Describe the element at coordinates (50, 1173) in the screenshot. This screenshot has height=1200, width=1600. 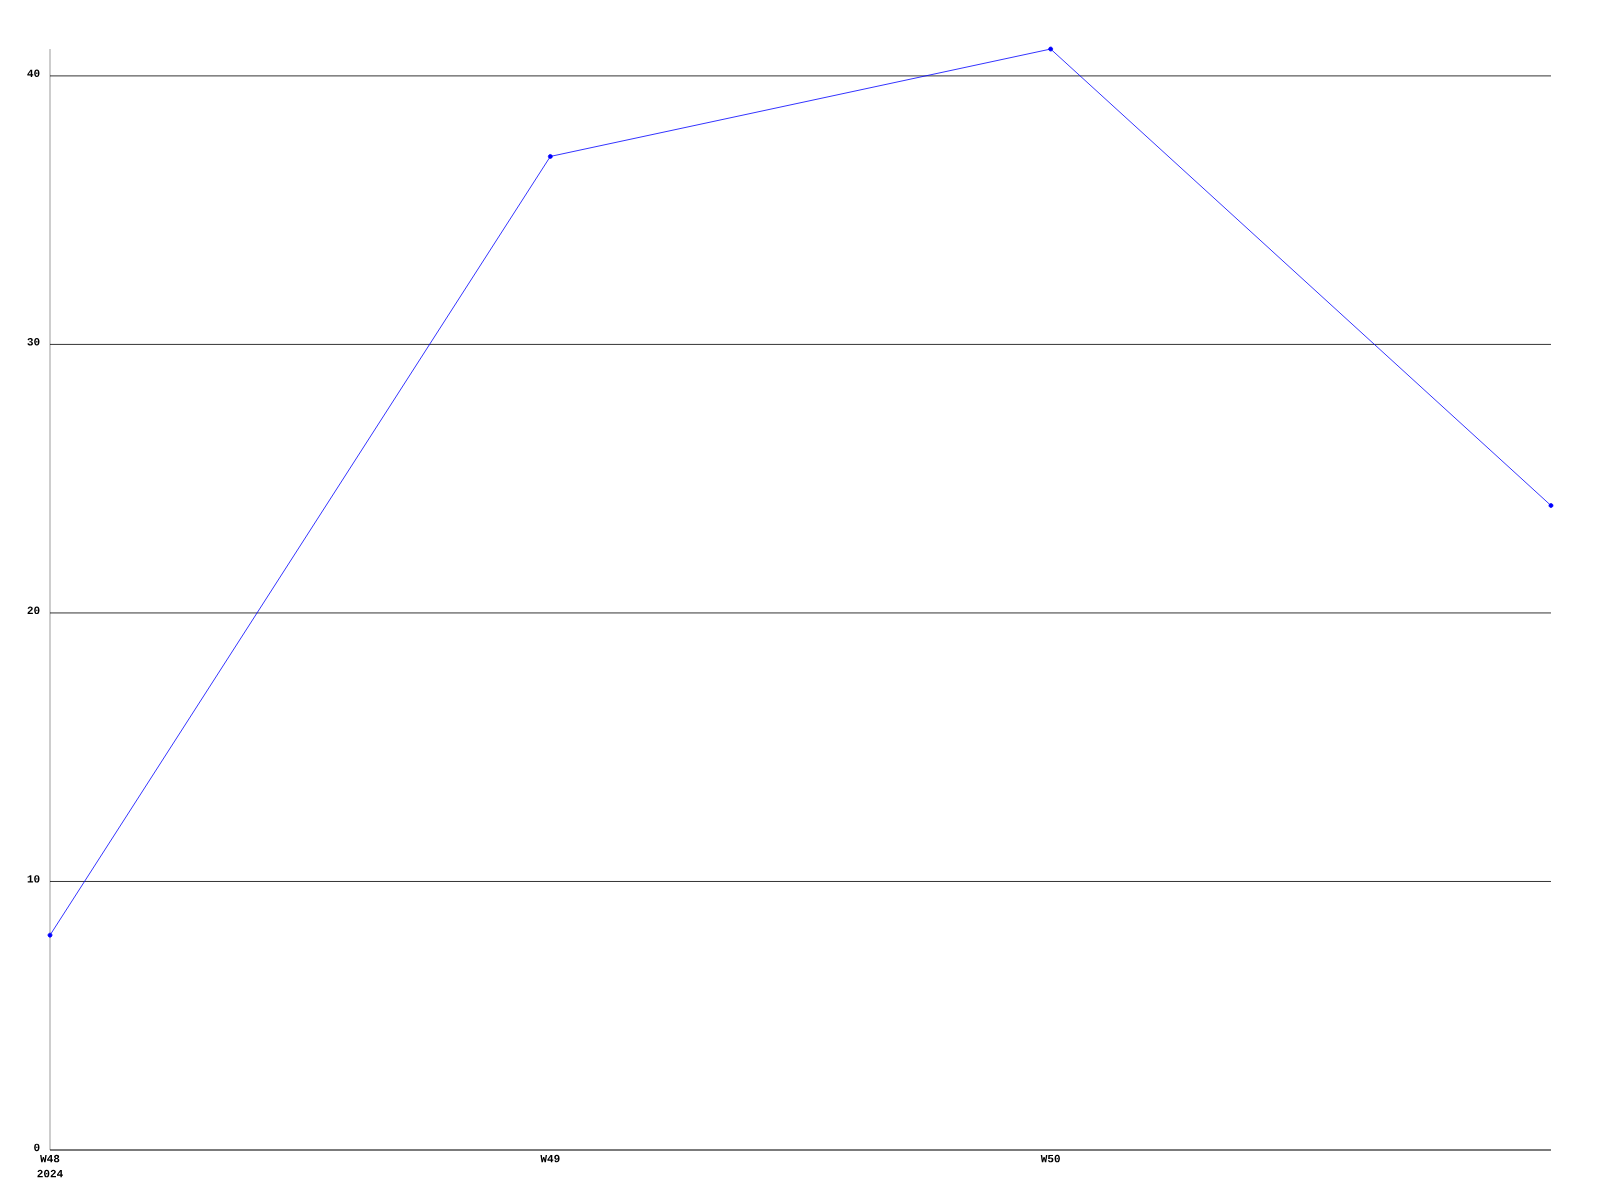
I see `text: 2024` at that location.